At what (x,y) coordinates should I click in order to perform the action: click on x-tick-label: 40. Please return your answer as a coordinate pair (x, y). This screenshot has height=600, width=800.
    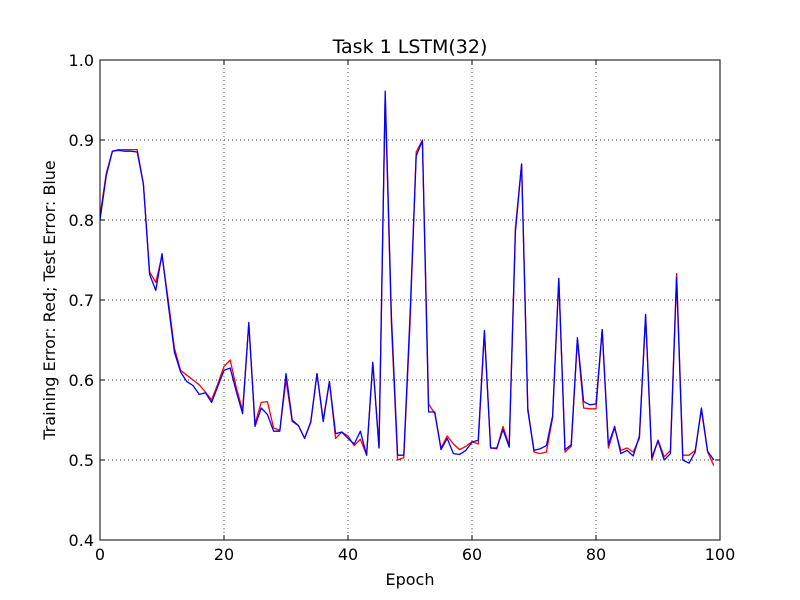
    Looking at the image, I should click on (348, 554).